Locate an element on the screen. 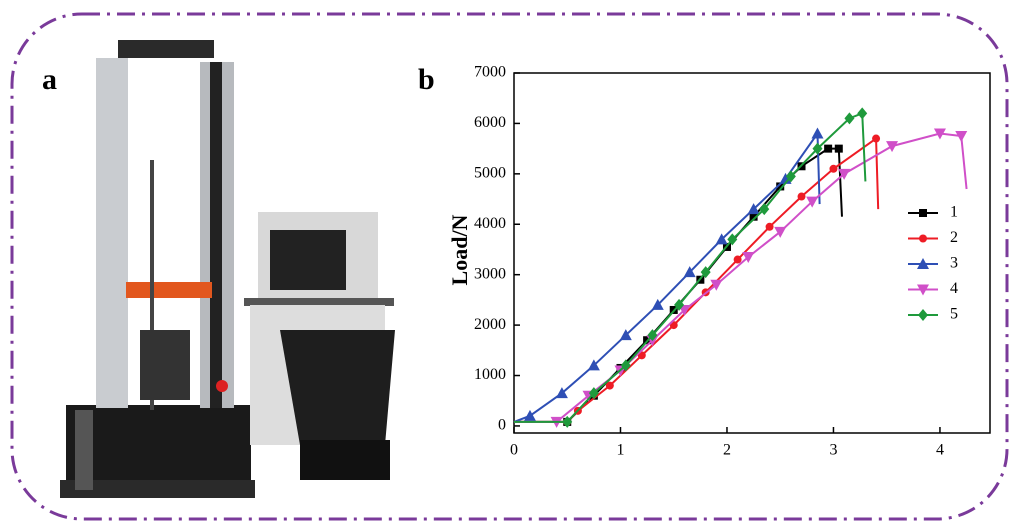 This screenshot has height=527, width=1019. y-tick-label: 7000 is located at coordinates (490, 72).